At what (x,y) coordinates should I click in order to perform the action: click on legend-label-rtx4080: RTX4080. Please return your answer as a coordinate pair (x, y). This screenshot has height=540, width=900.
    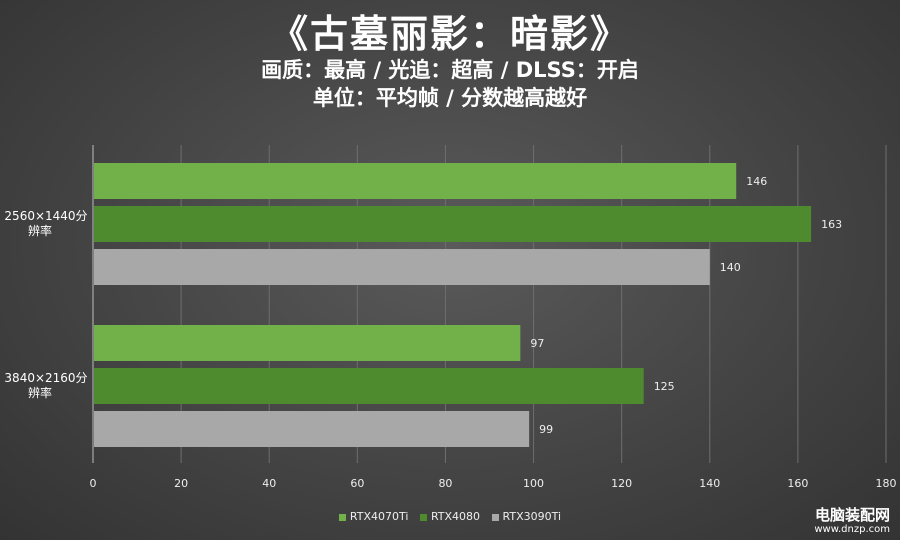
    Looking at the image, I should click on (455, 516).